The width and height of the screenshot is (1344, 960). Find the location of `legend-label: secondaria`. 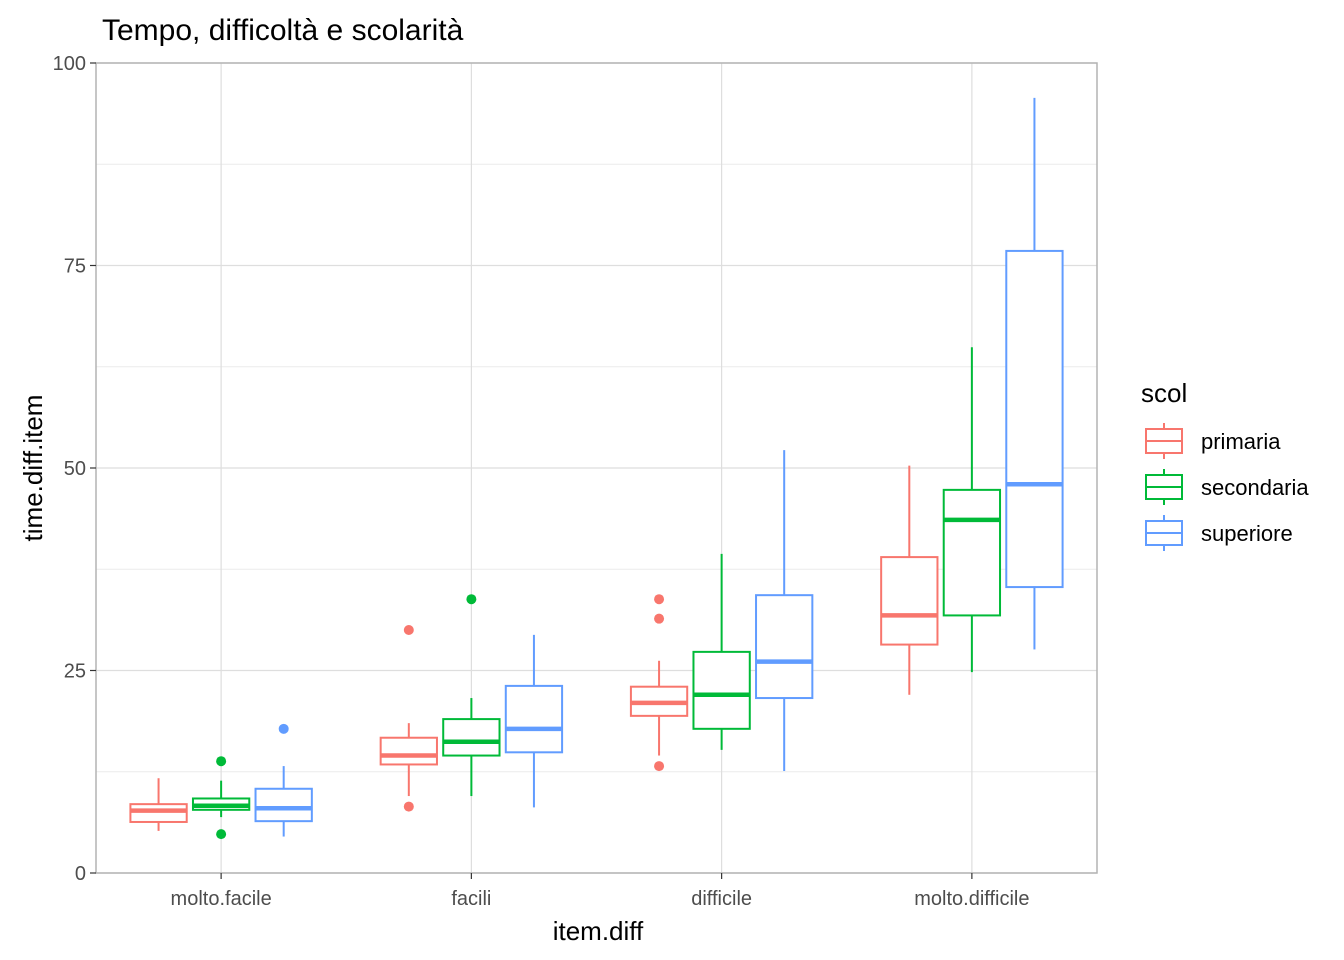

legend-label: secondaria is located at coordinates (1255, 487).